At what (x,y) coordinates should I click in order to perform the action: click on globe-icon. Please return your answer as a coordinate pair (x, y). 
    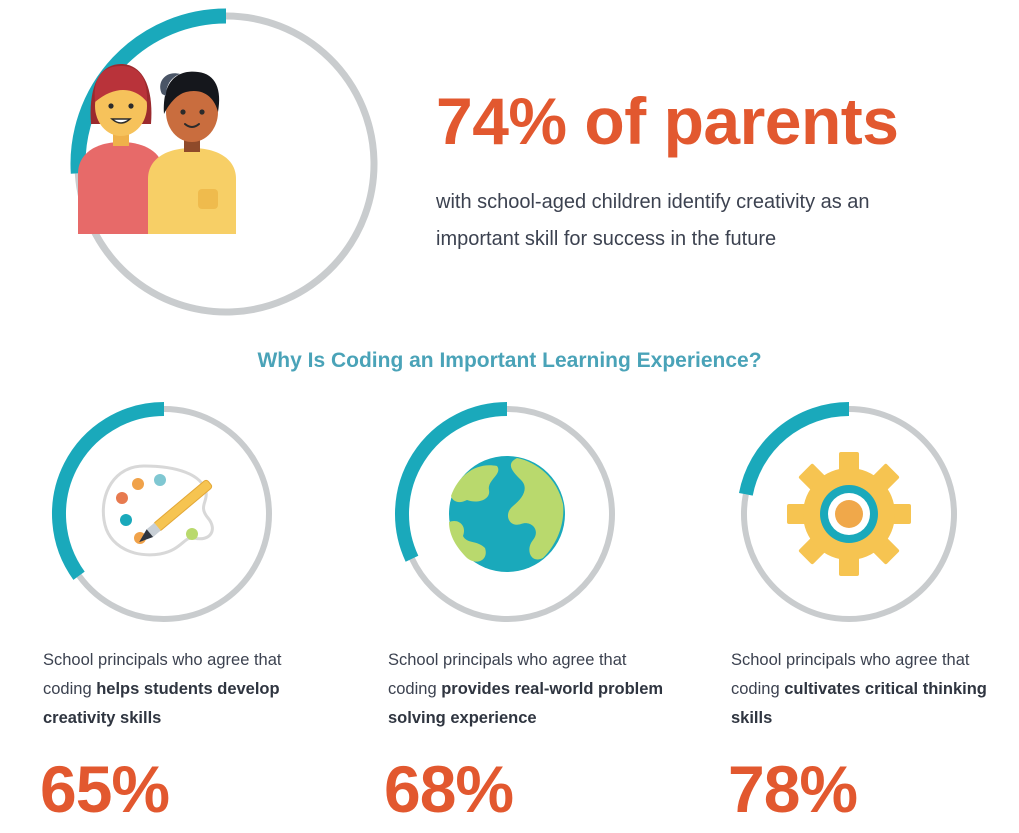
    Looking at the image, I should click on (507, 514).